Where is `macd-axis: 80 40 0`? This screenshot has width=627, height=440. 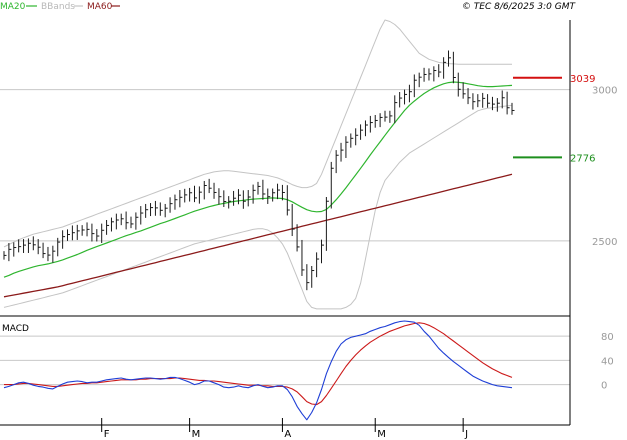 macd-axis: 80 40 0 is located at coordinates (607, 361).